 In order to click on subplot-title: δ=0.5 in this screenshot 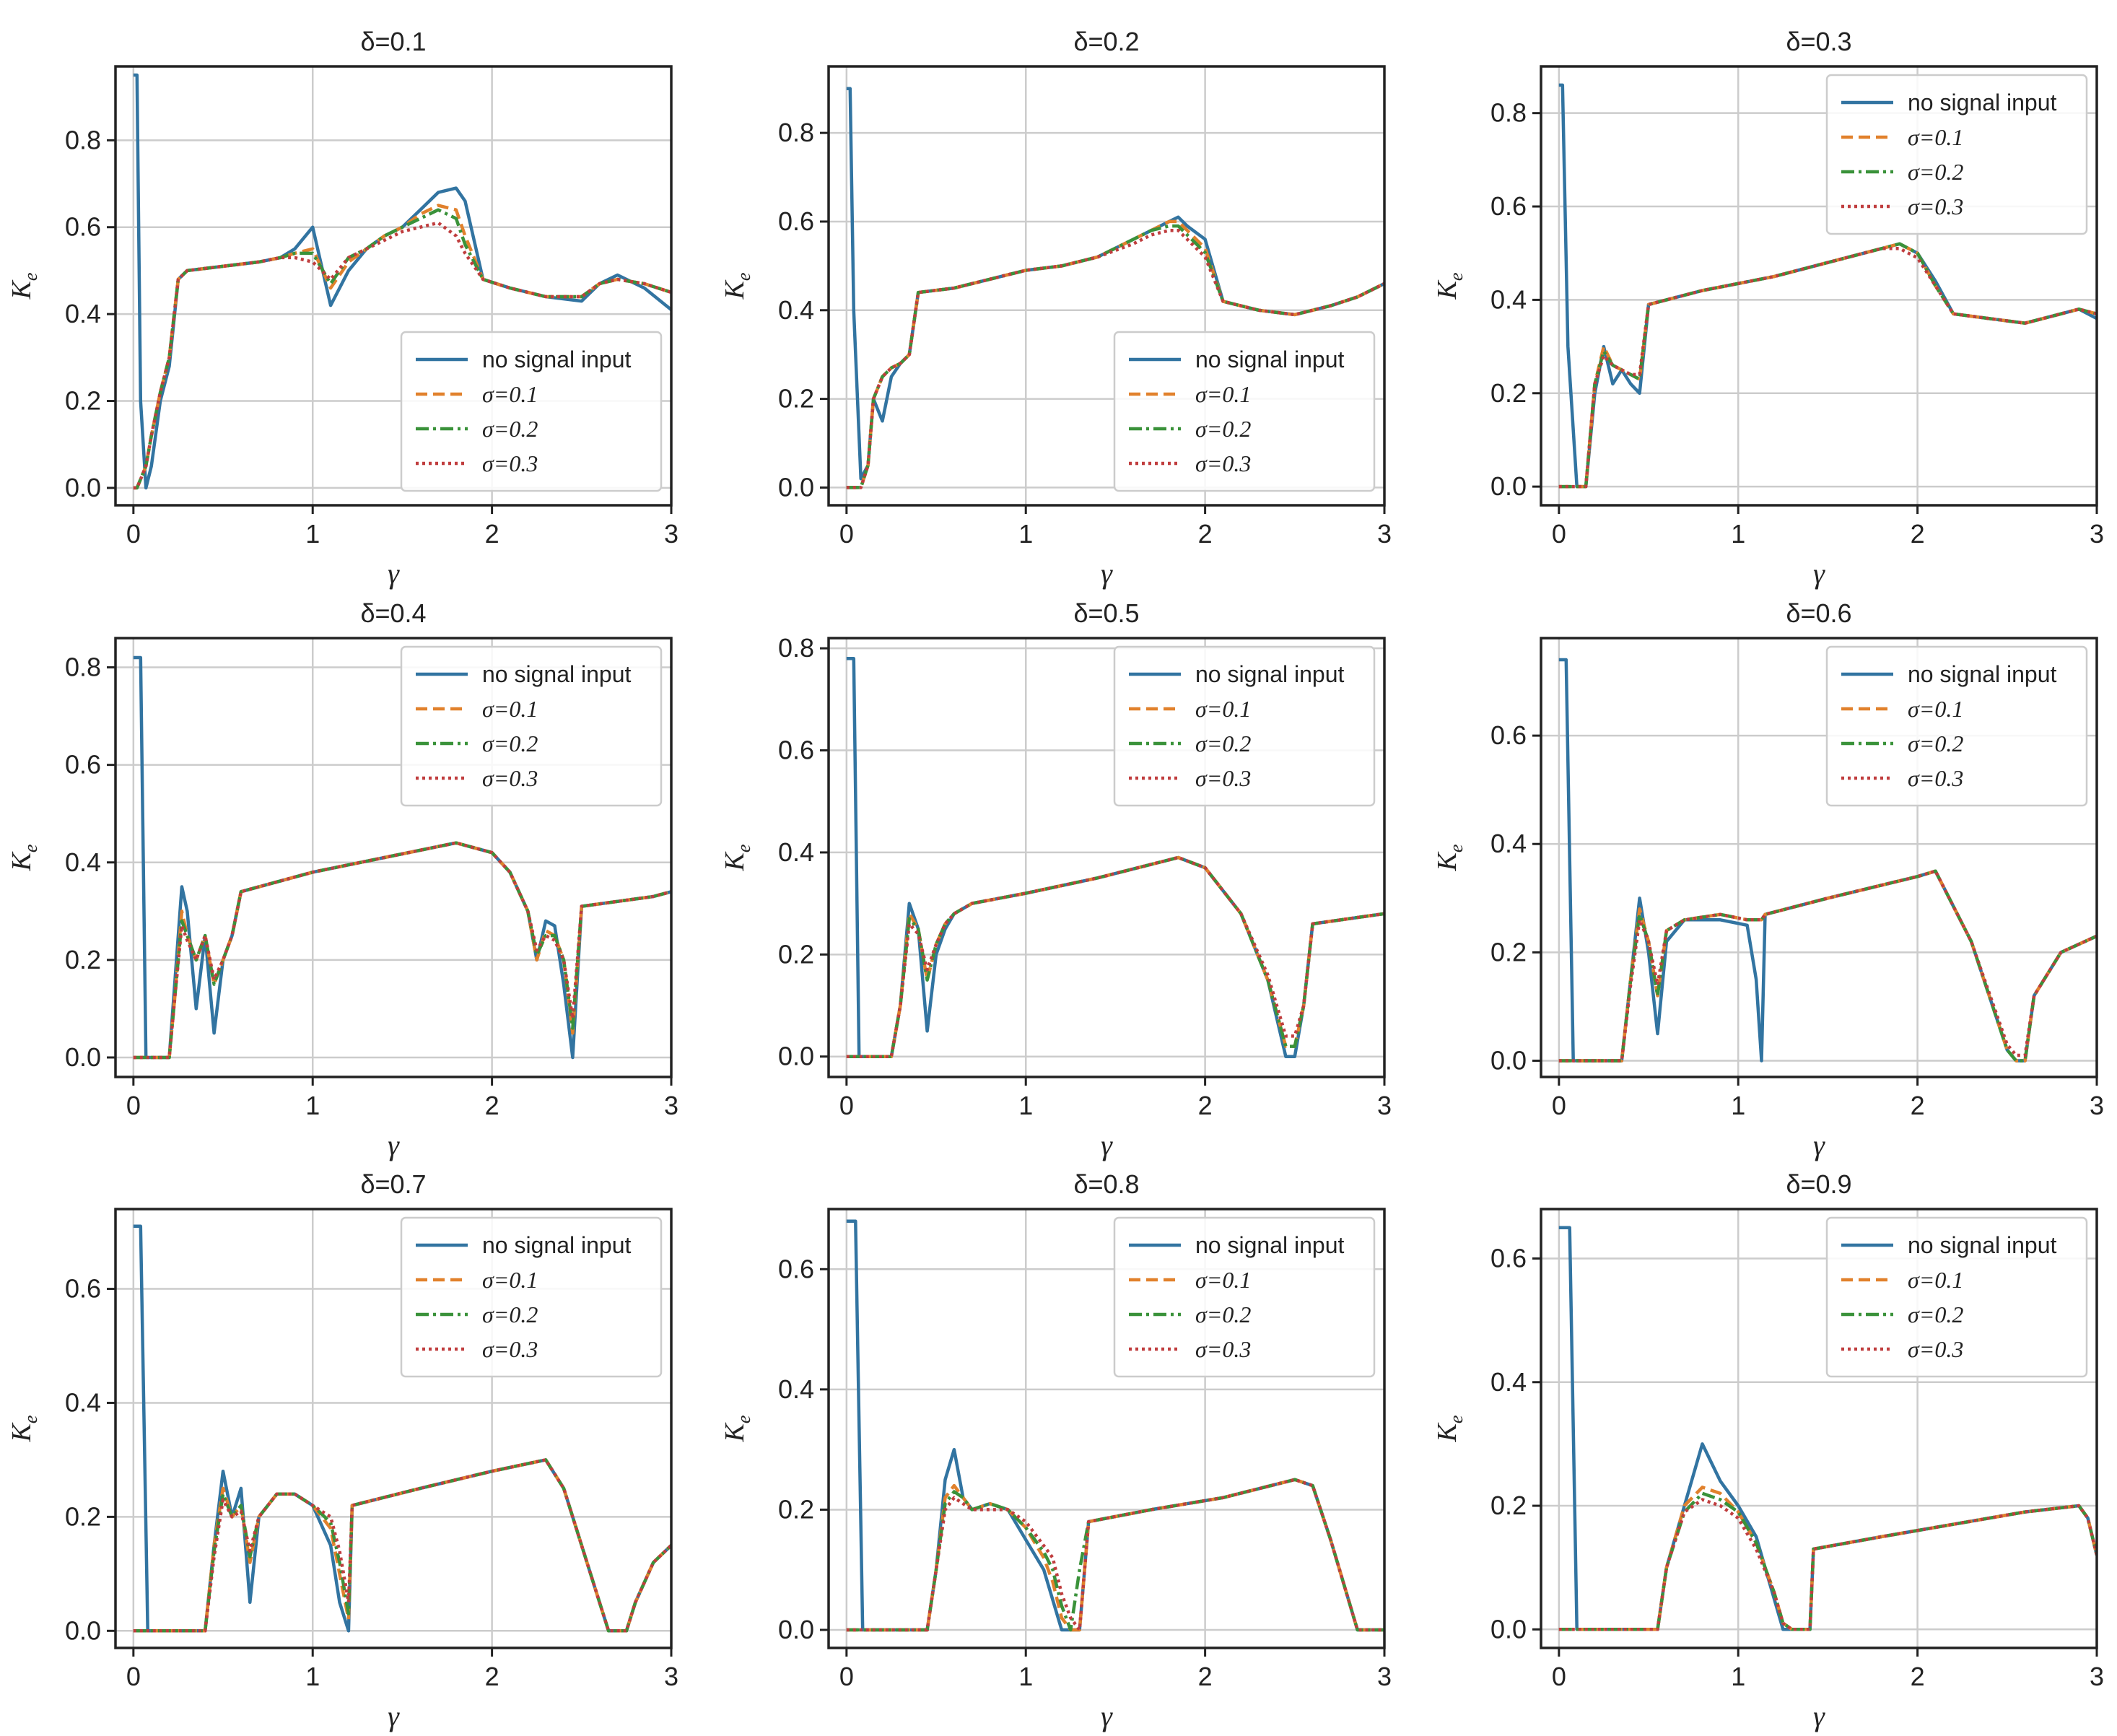, I will do `click(1106, 613)`.